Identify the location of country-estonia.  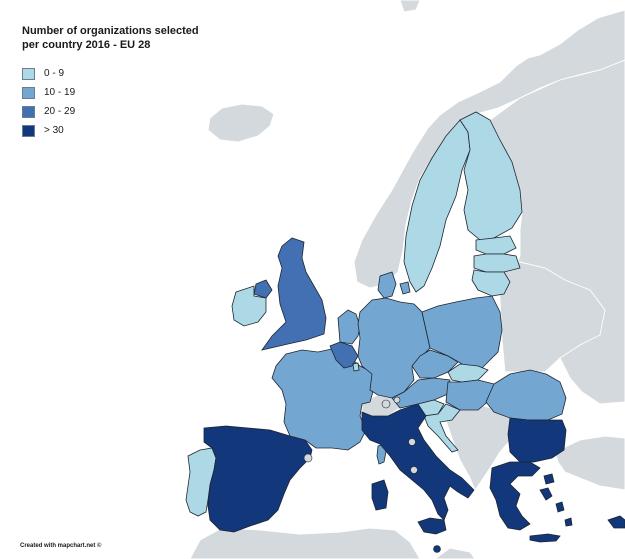
(496, 245).